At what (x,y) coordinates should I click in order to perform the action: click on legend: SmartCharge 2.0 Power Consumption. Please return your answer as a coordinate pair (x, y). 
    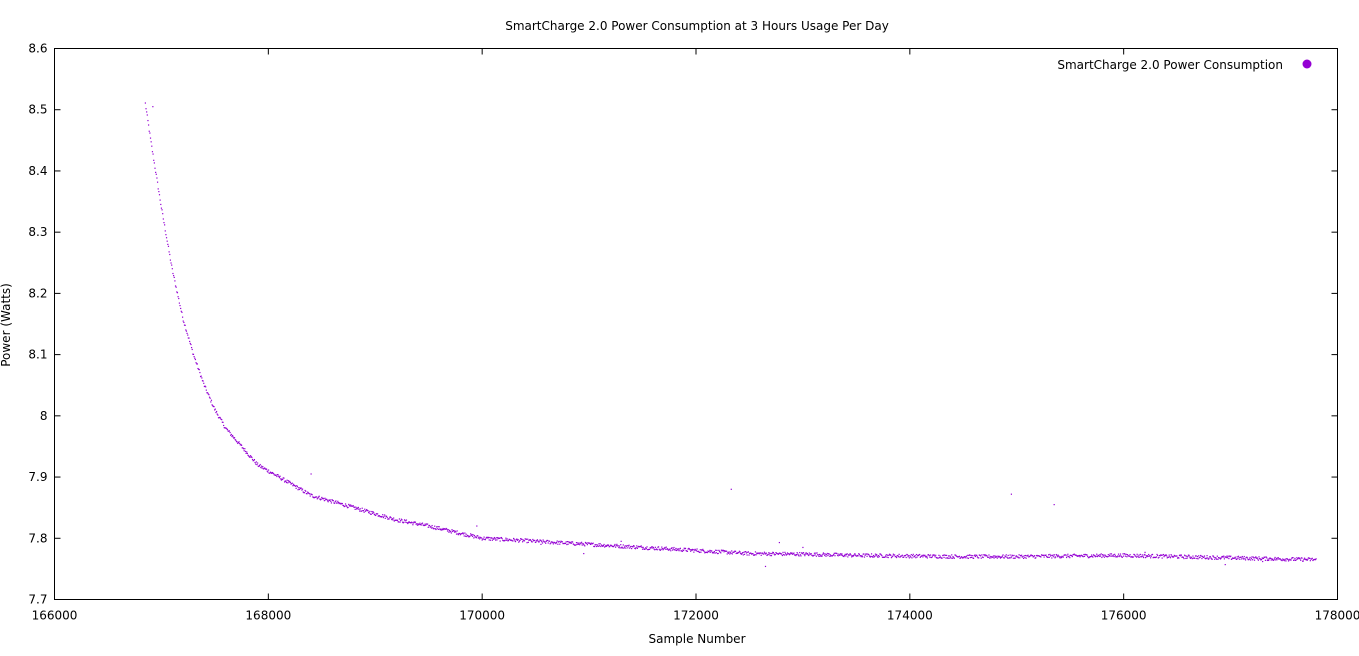
    Looking at the image, I should click on (1184, 65).